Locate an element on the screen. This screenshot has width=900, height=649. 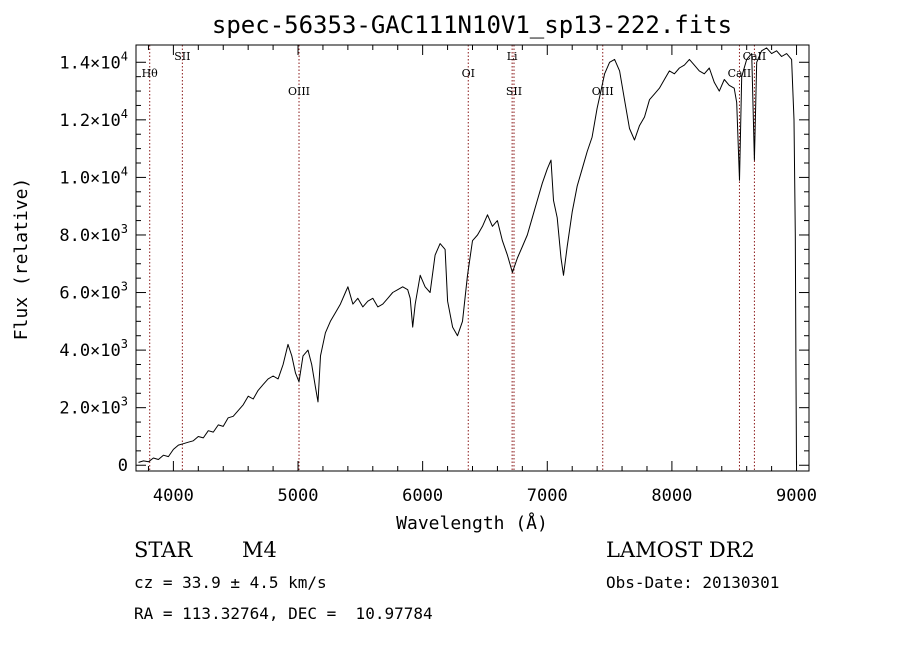
line-label-2: OIII is located at coordinates (299, 91).